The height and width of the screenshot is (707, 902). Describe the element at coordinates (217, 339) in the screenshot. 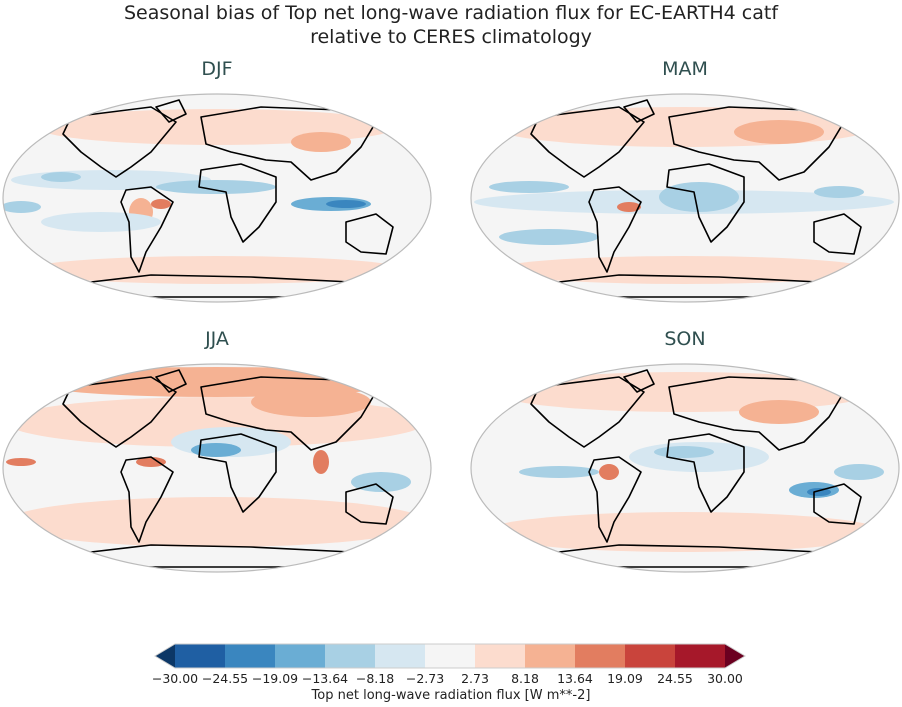

I see `panel-title-jja: JJA` at that location.